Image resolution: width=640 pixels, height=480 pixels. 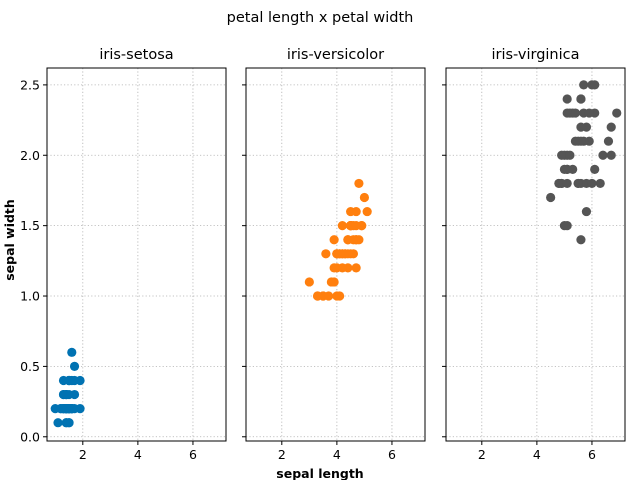 I want to click on panel-title: iris-setosa, so click(x=136, y=55).